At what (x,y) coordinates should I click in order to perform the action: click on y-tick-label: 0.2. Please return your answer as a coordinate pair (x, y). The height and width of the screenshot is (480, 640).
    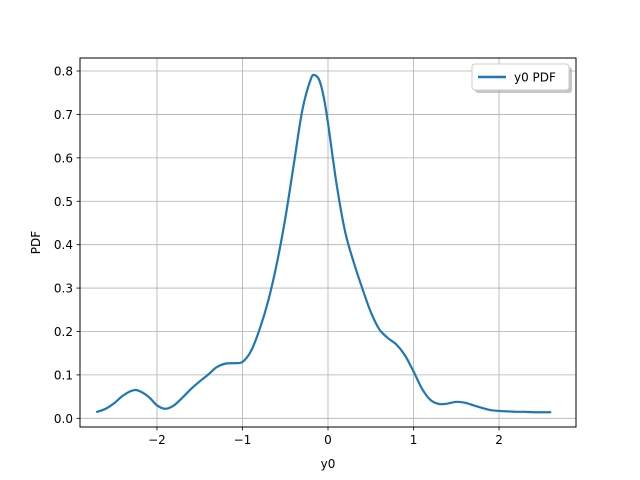
    Looking at the image, I should click on (63, 332).